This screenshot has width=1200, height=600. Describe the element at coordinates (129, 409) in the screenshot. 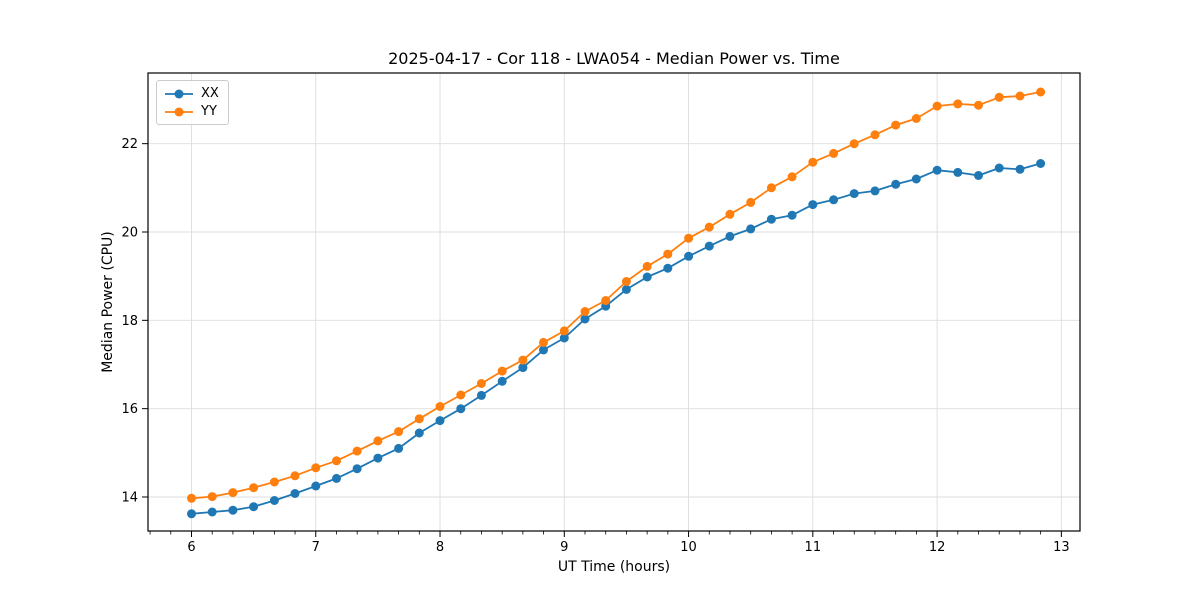

I see `y-tick-label: 16` at that location.